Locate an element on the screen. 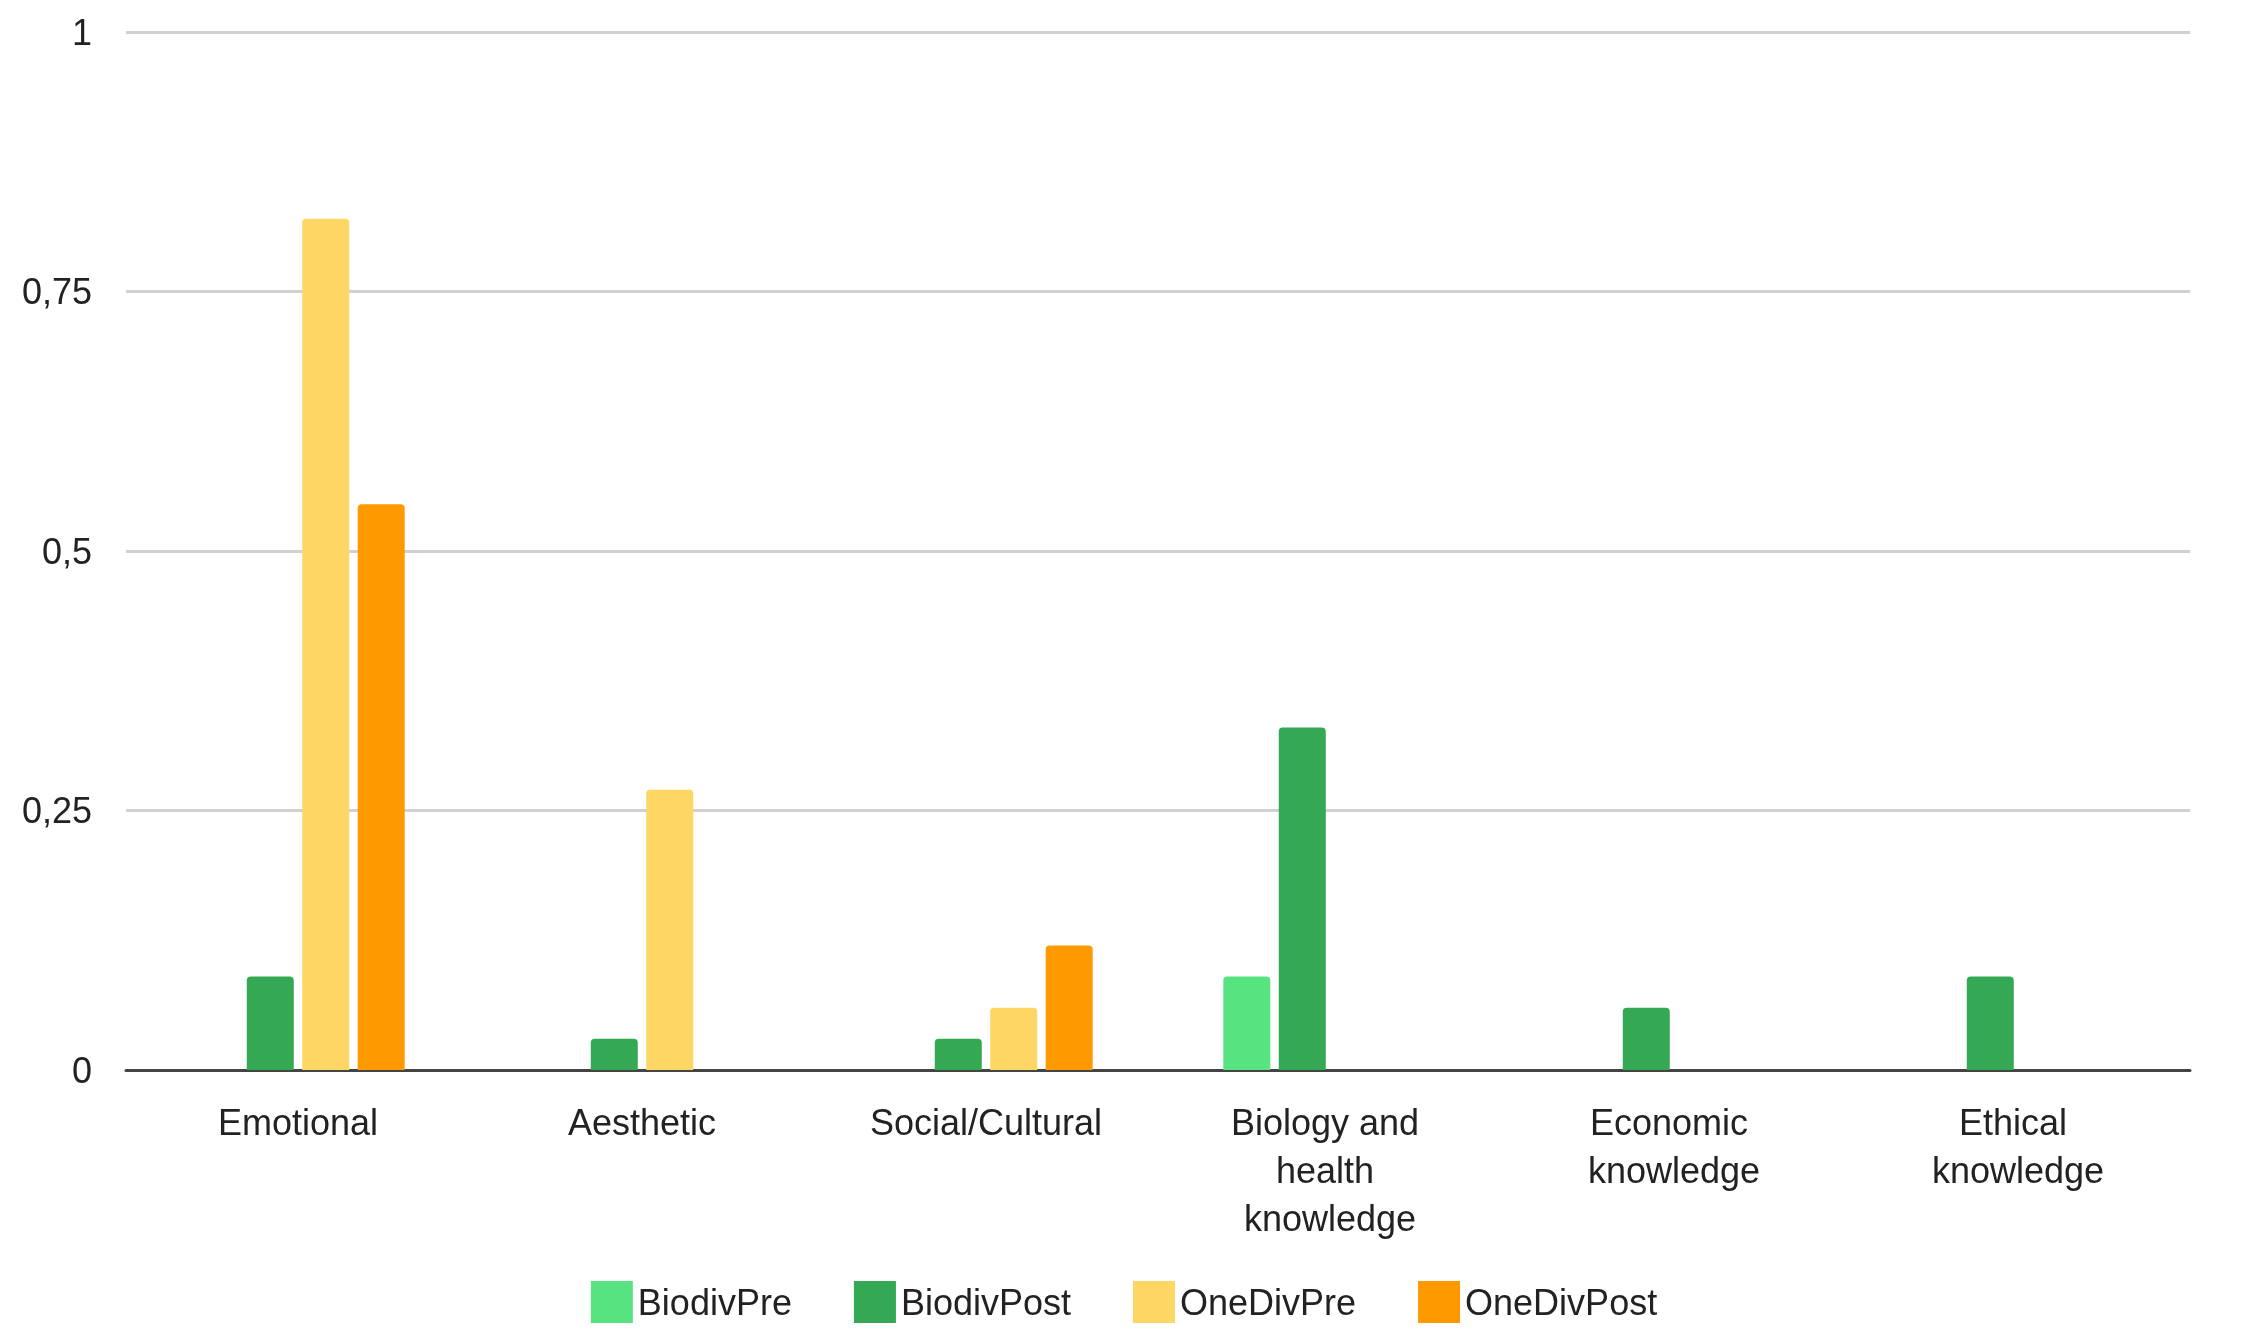 Image resolution: width=2248 pixels, height=1332 pixels. legend-label: BiodivPost is located at coordinates (986, 1302).